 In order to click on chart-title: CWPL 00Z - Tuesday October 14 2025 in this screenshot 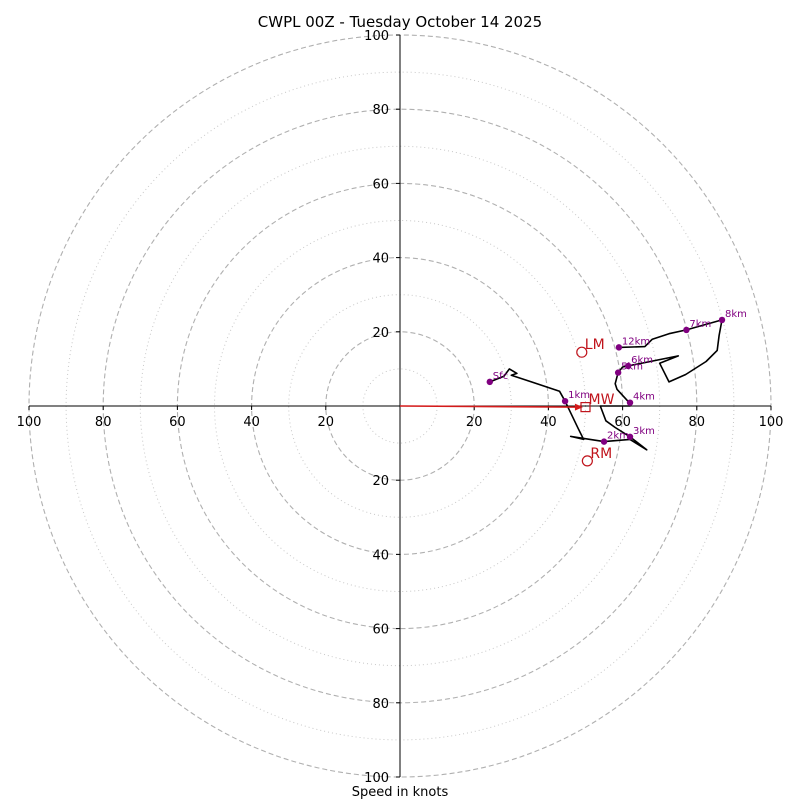, I will do `click(400, 22)`.